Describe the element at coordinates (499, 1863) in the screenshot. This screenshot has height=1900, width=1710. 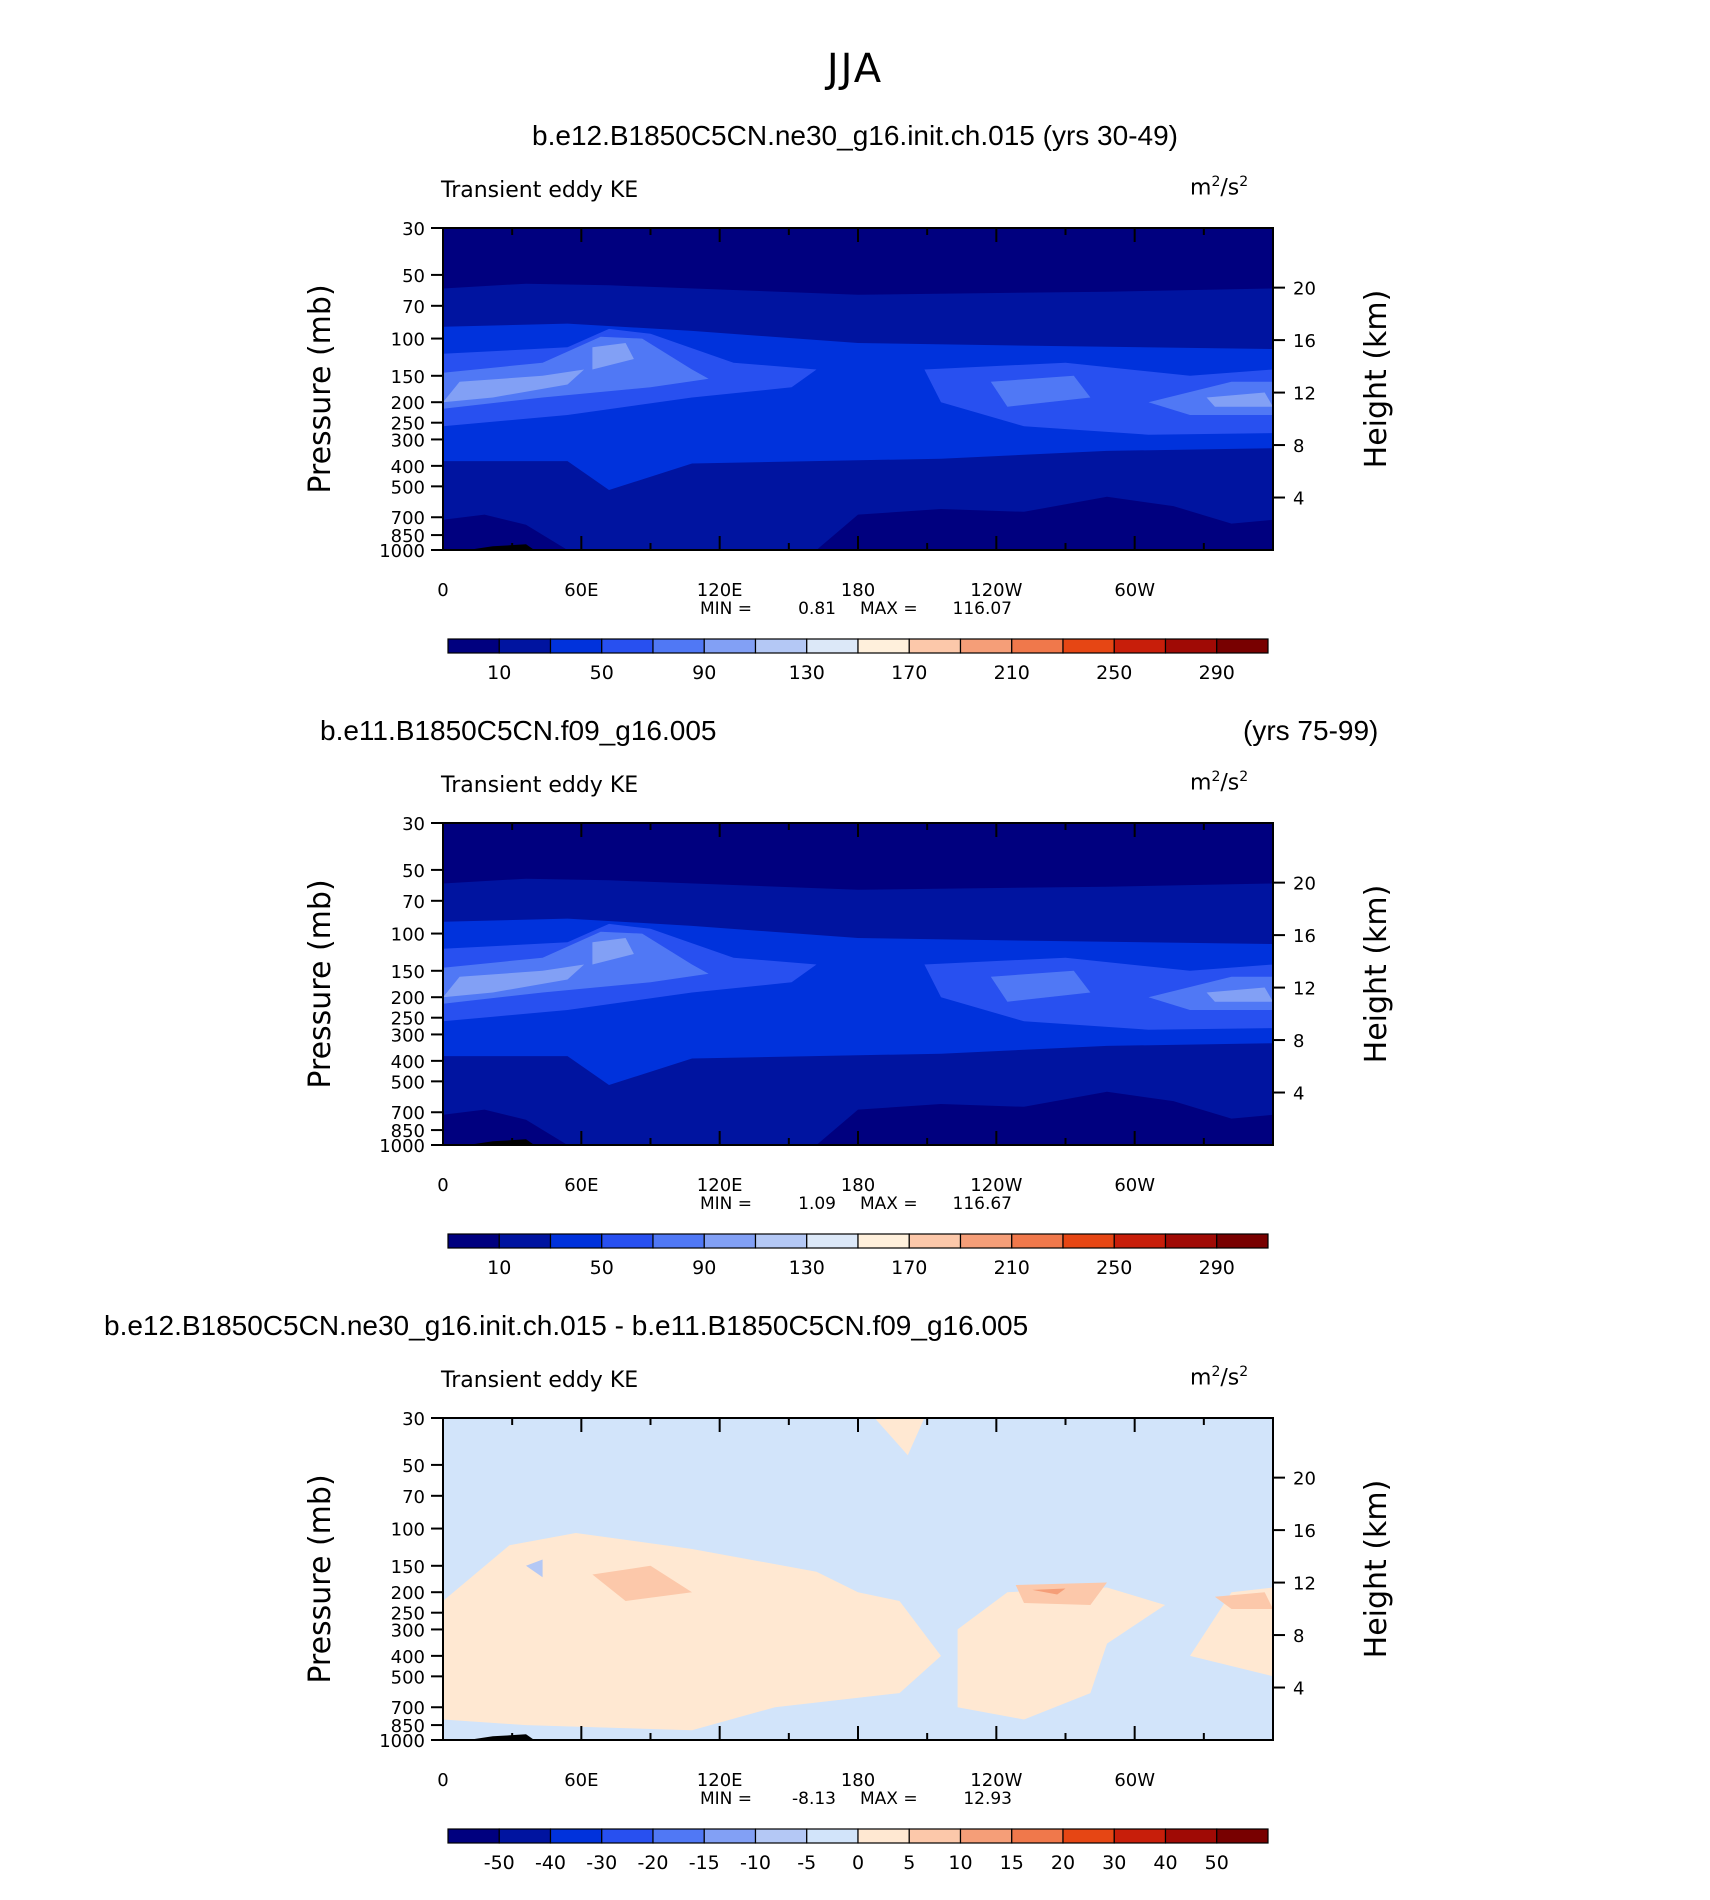
I see `colorbar-label: -50` at that location.